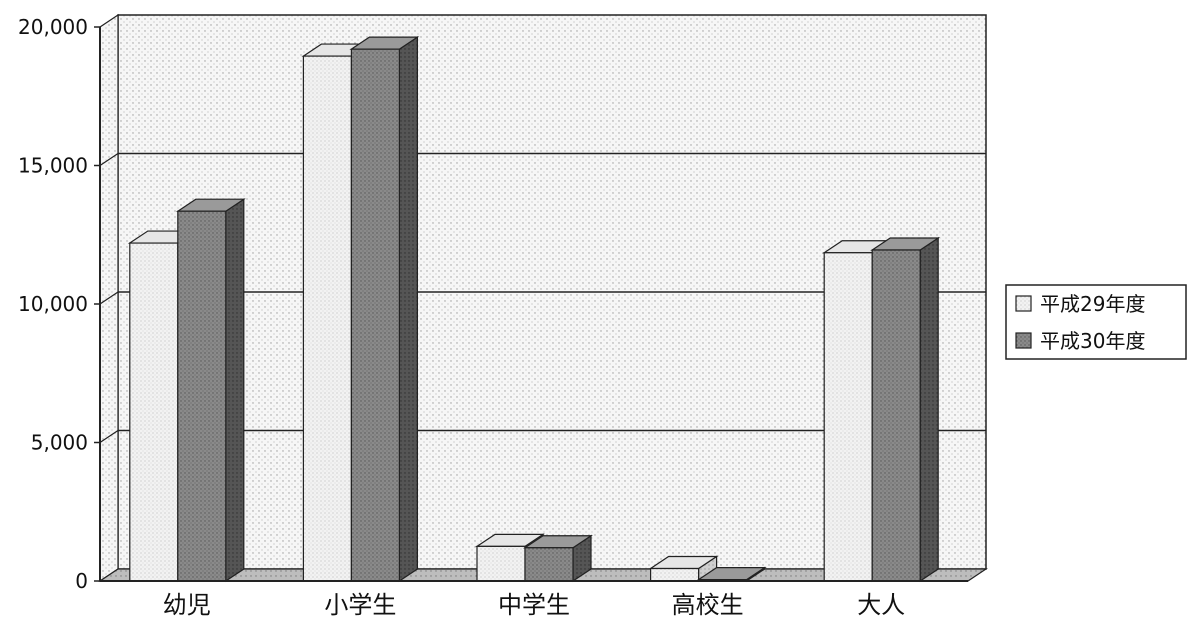 The image size is (1192, 619). What do you see at coordinates (360, 605) in the screenshot?
I see `x-category-label: 小学生` at bounding box center [360, 605].